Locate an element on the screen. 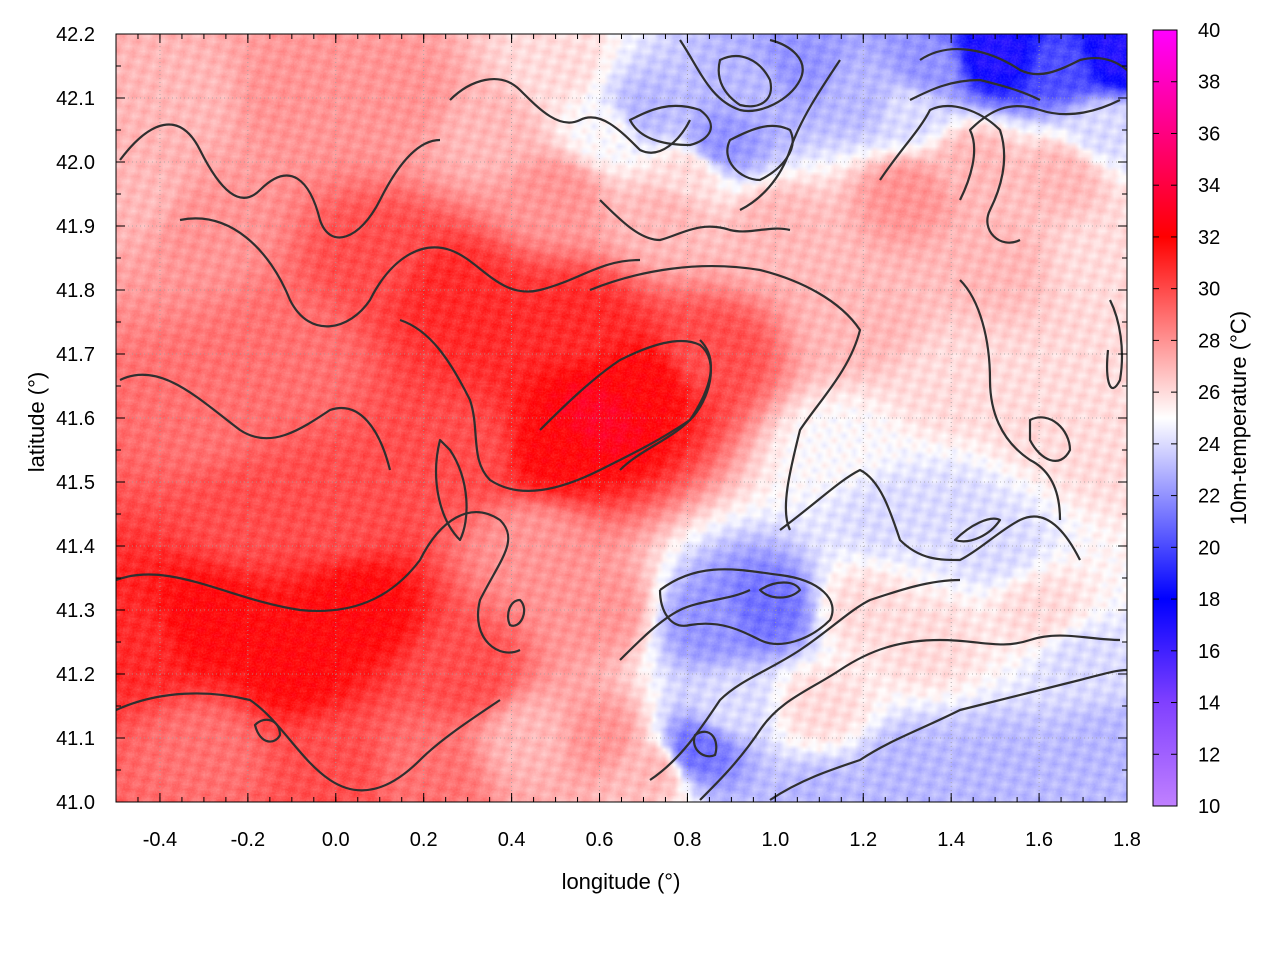 The image size is (1280, 960). colorbar-tick-label: 22 is located at coordinates (1209, 497).